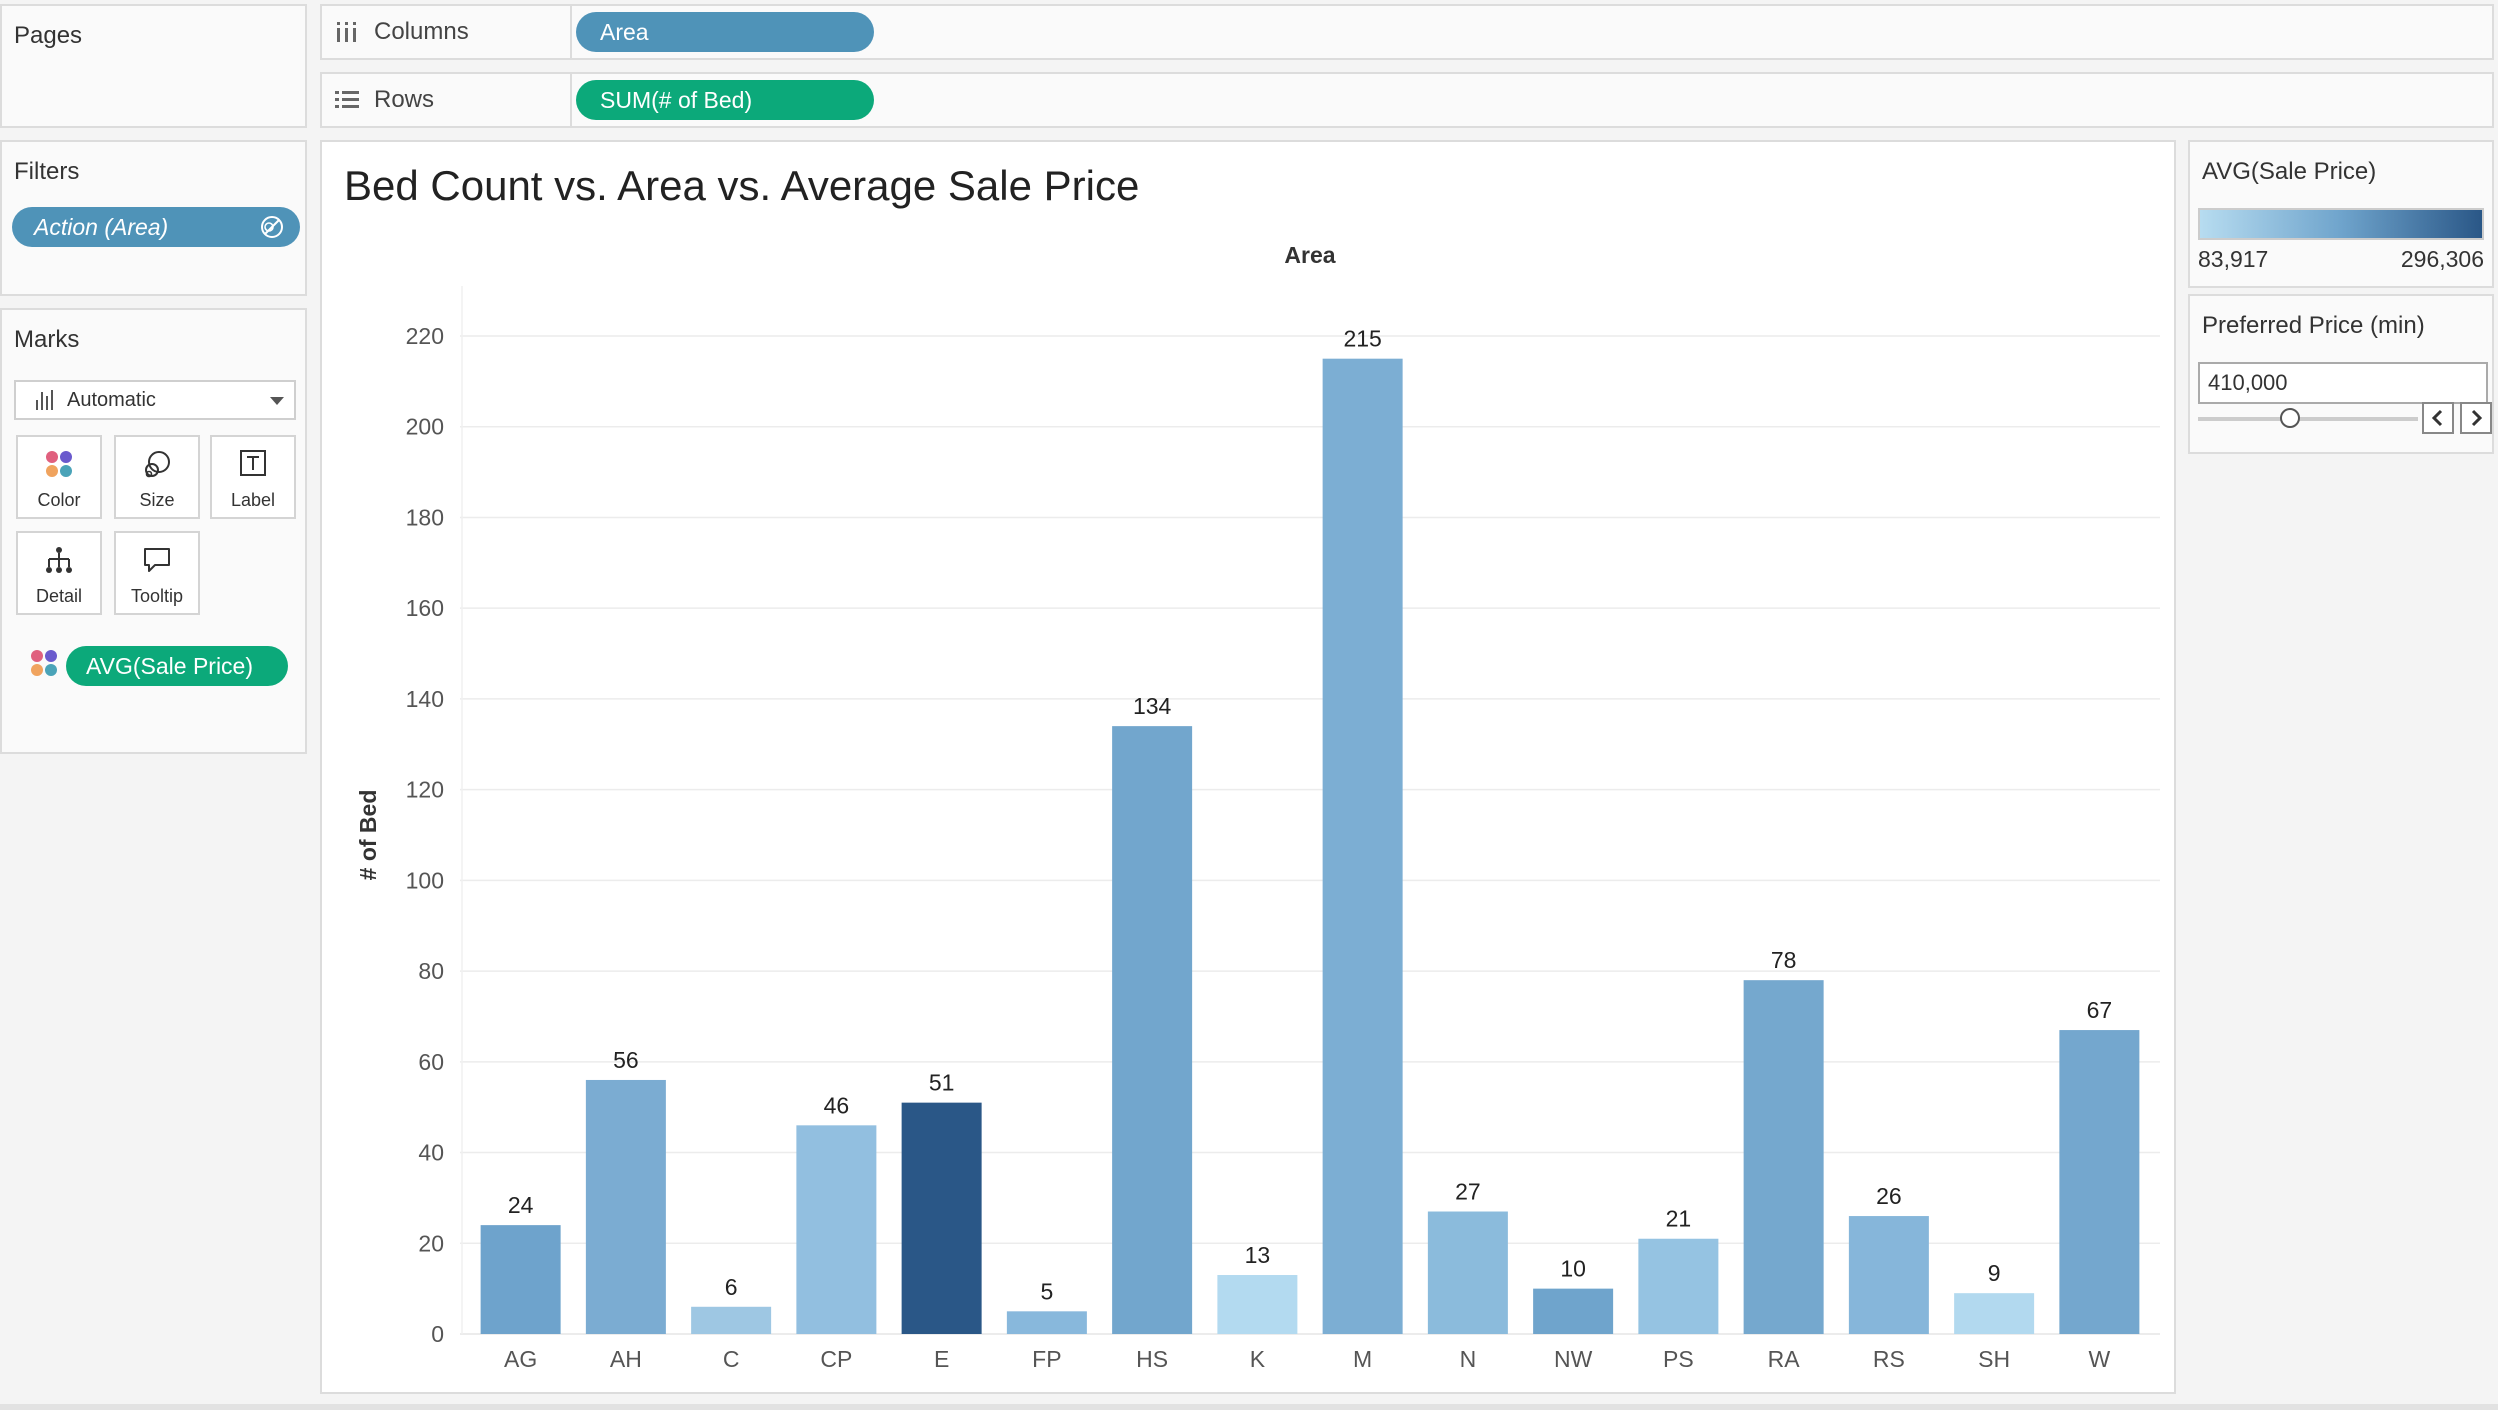 The image size is (2498, 1410). What do you see at coordinates (153, 66) in the screenshot?
I see `pages-panel: Pages` at bounding box center [153, 66].